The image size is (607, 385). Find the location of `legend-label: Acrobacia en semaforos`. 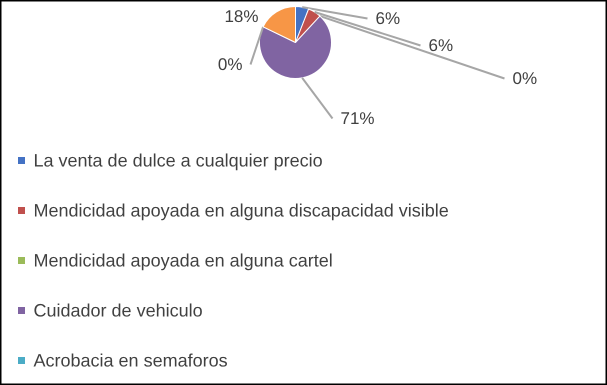

legend-label: Acrobacia en semaforos is located at coordinates (131, 360).